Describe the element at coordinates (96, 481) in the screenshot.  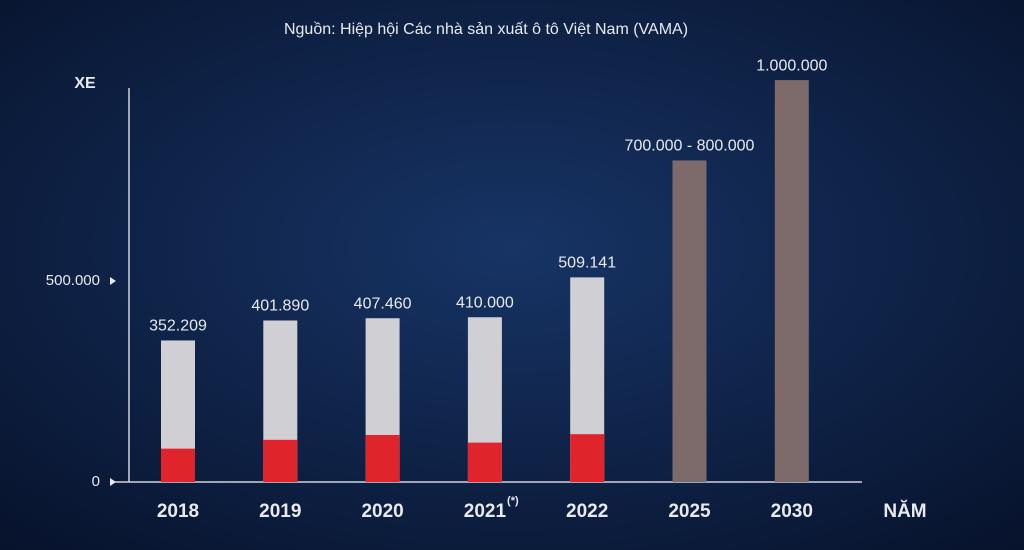
I see `y-tick-label: 0` at that location.